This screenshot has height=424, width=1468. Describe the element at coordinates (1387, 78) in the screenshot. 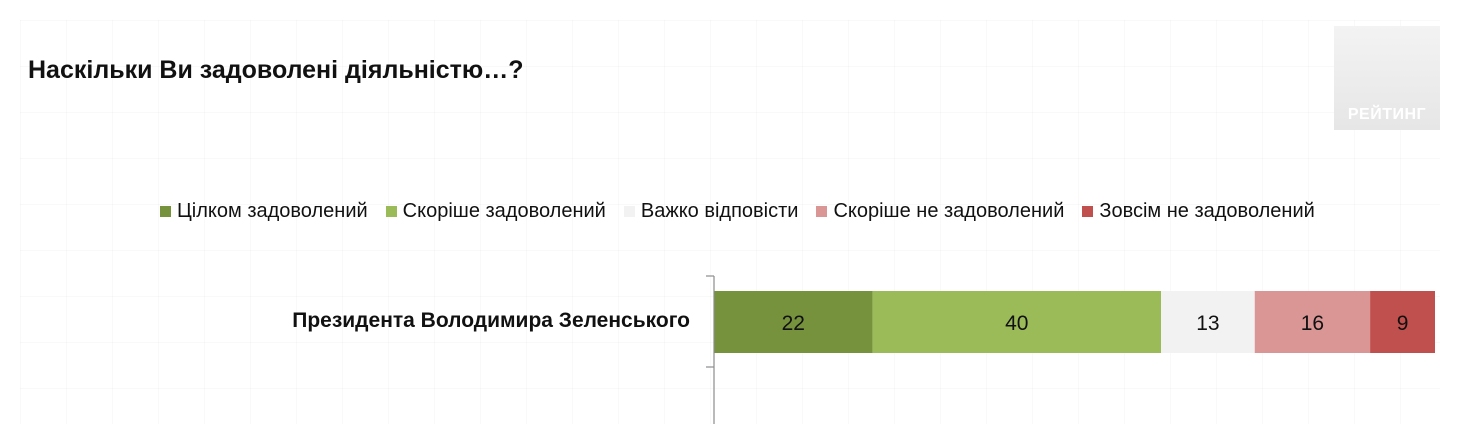

I see `rating-logo: РЕЙТИНГ` at that location.